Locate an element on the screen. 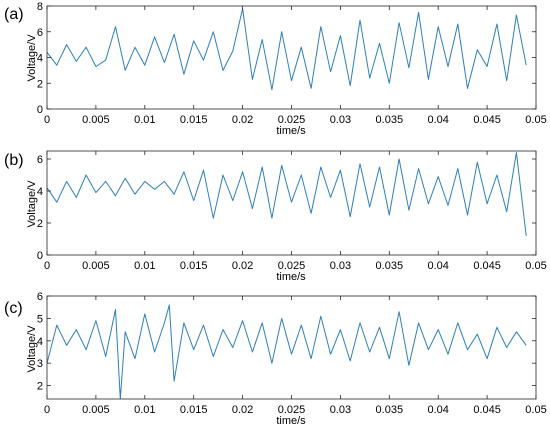  y-tick-label-c: 2 is located at coordinates (40, 387).